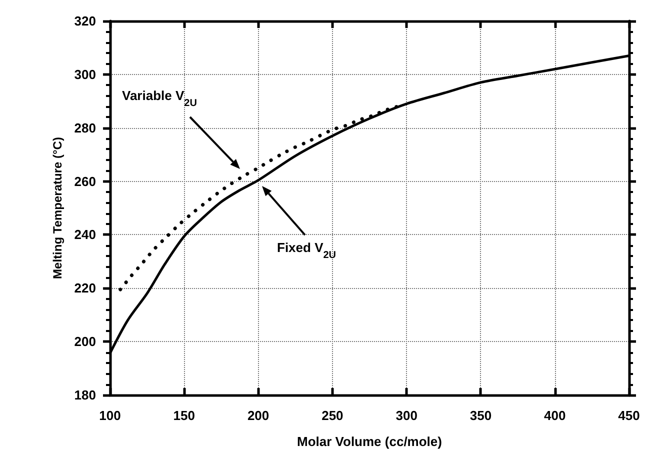 This screenshot has height=470, width=648. Describe the element at coordinates (306, 250) in the screenshot. I see `annotation: Fixed V$_{2U}$` at that location.